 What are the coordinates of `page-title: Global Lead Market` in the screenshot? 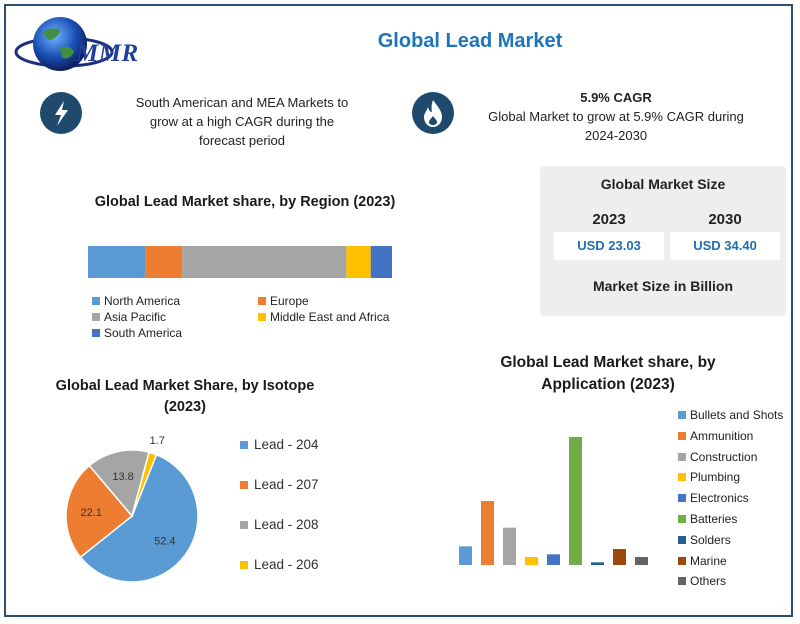 It's located at (470, 41).